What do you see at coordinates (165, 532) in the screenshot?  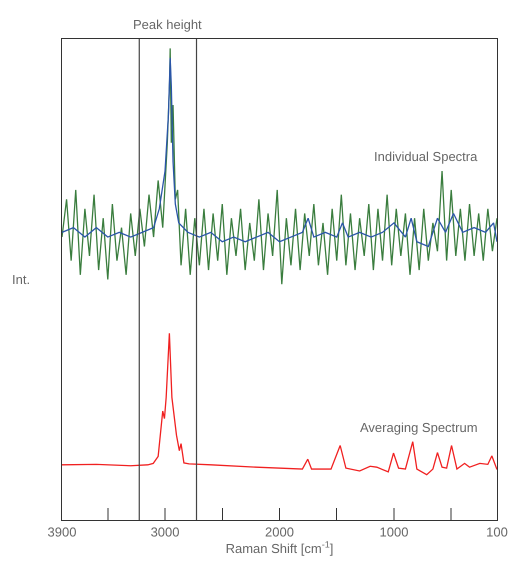 I see `x-tick-label: 3000` at bounding box center [165, 532].